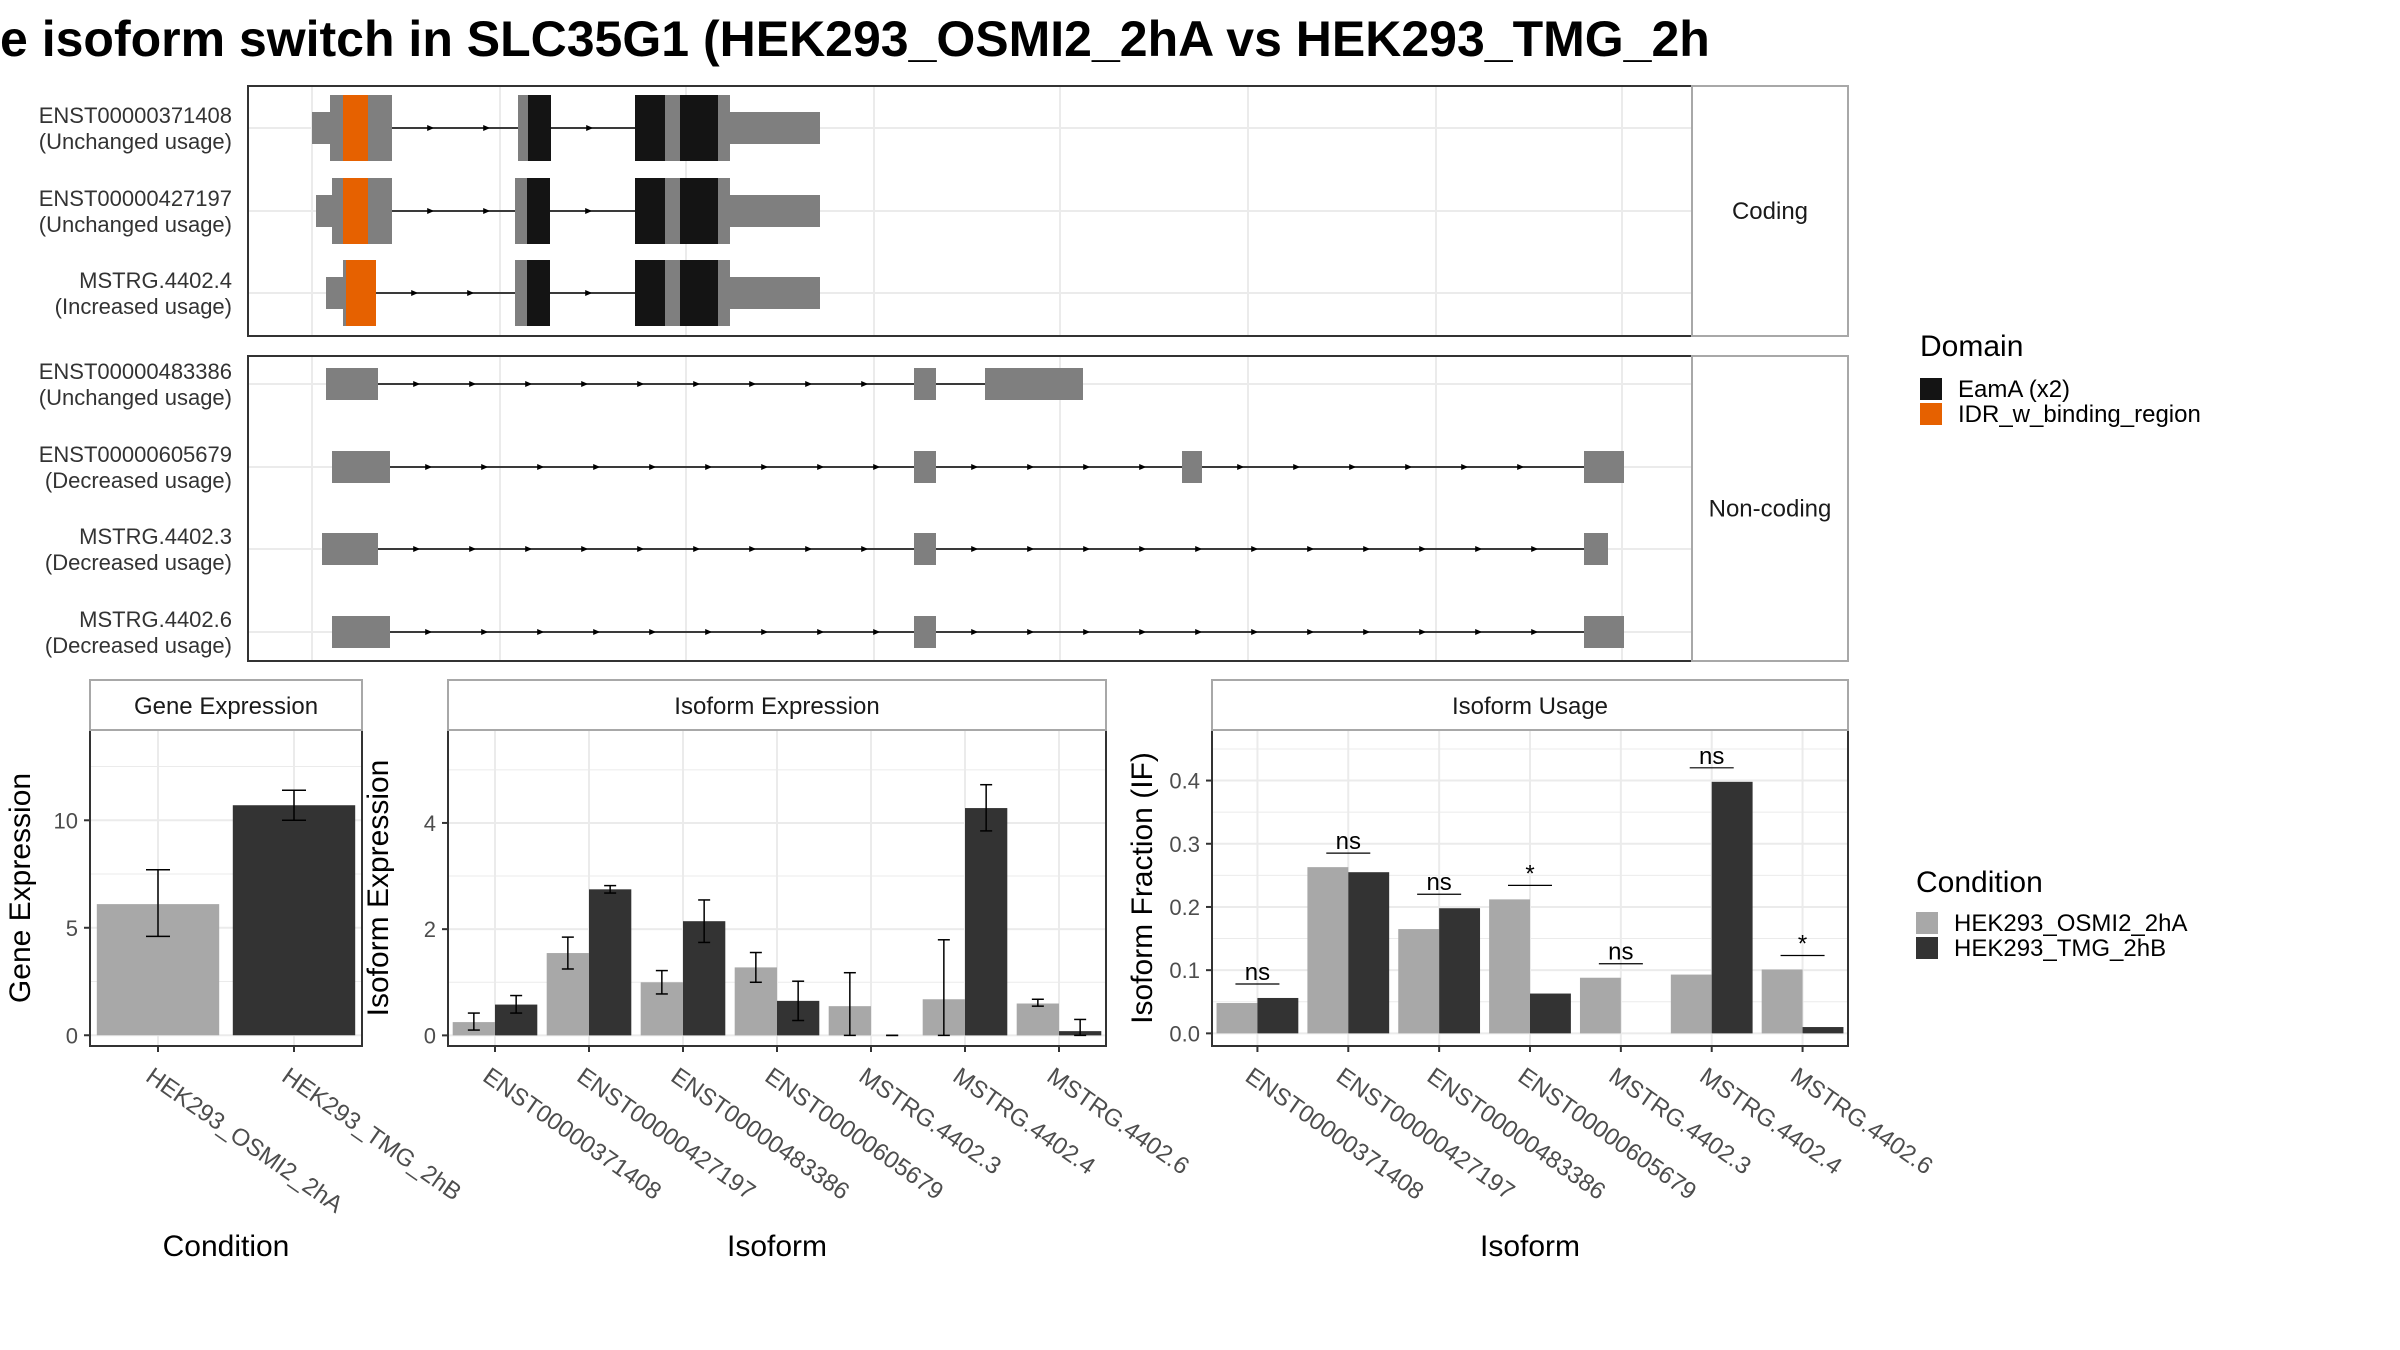  I want to click on transcript-mstrg-4402-4: MSTRG.4402.4(Increased usage), so click(437, 293).